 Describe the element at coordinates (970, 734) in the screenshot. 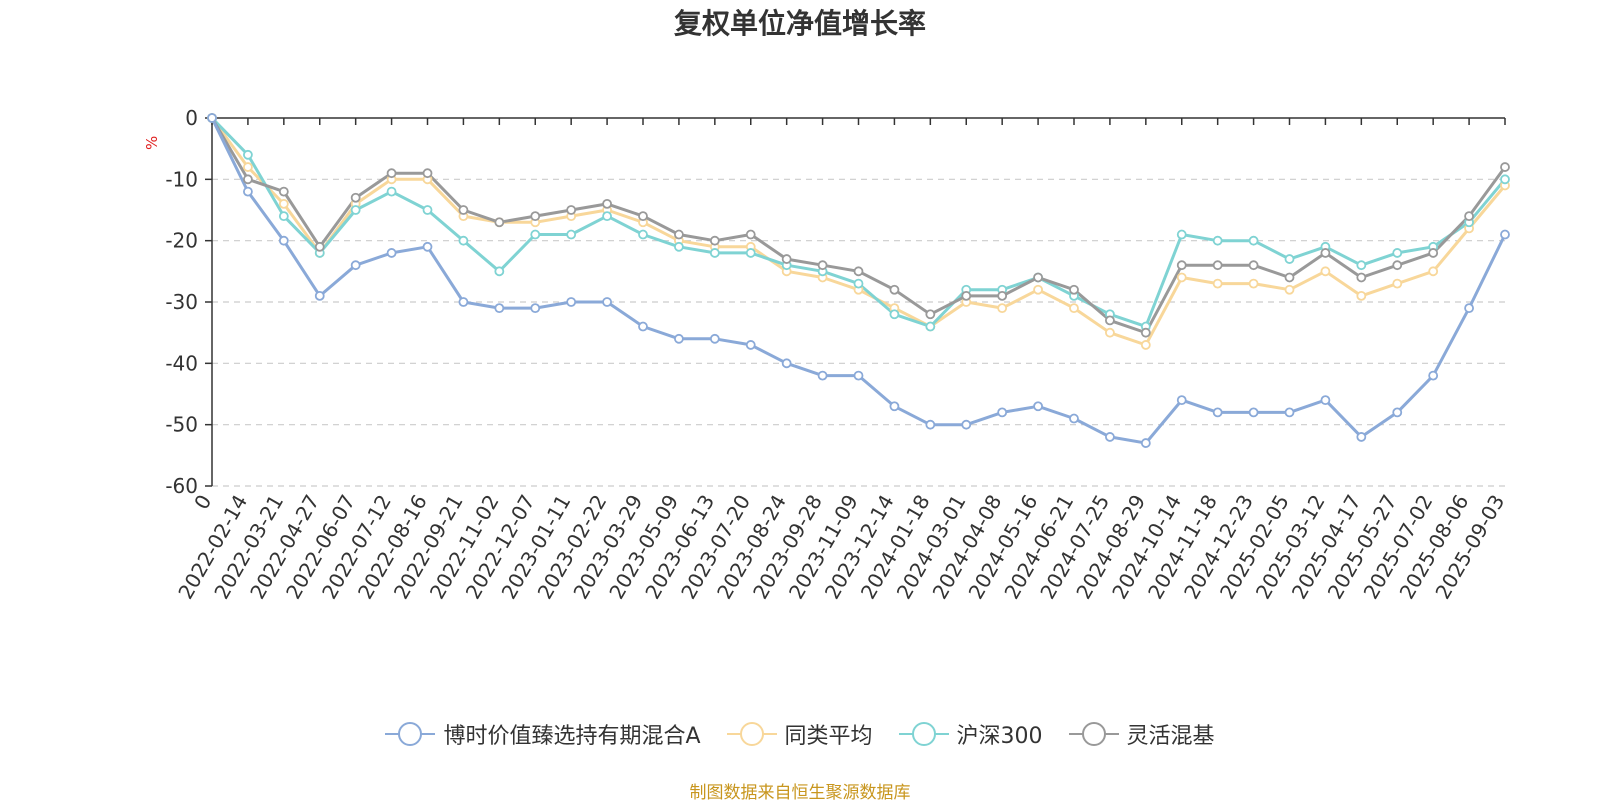

I see `legend-item-csi300: 沪深300` at that location.